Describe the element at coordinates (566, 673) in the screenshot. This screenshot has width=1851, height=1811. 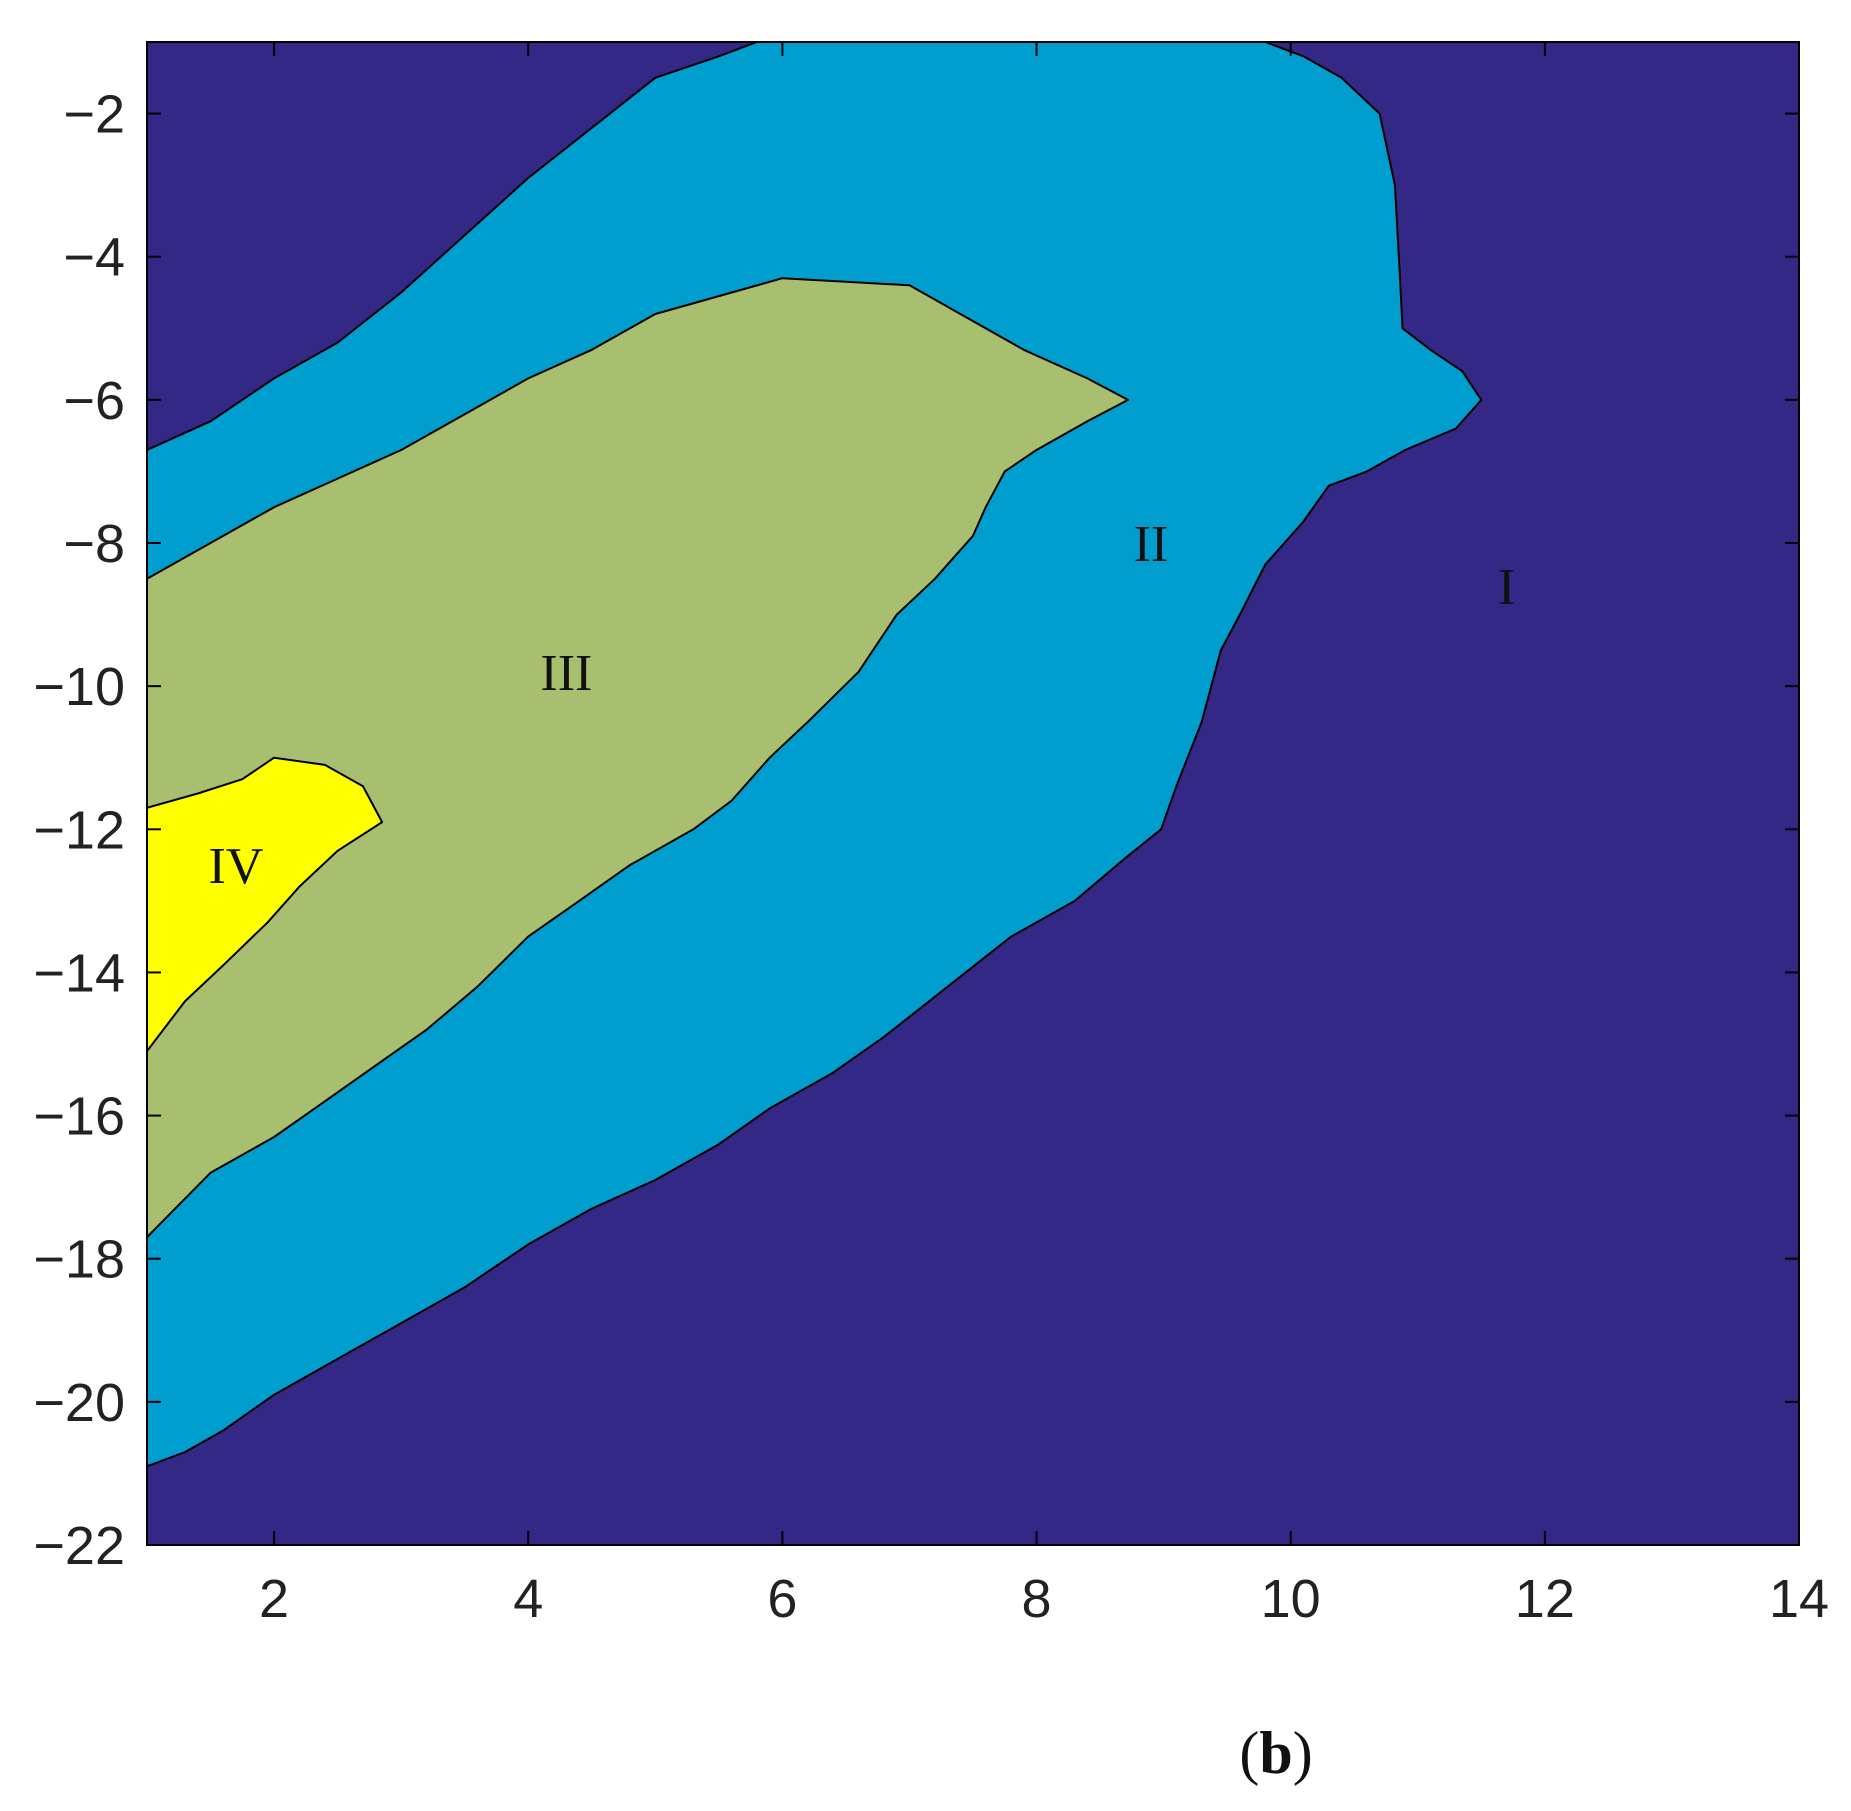
I see `region-label-iii: III` at that location.